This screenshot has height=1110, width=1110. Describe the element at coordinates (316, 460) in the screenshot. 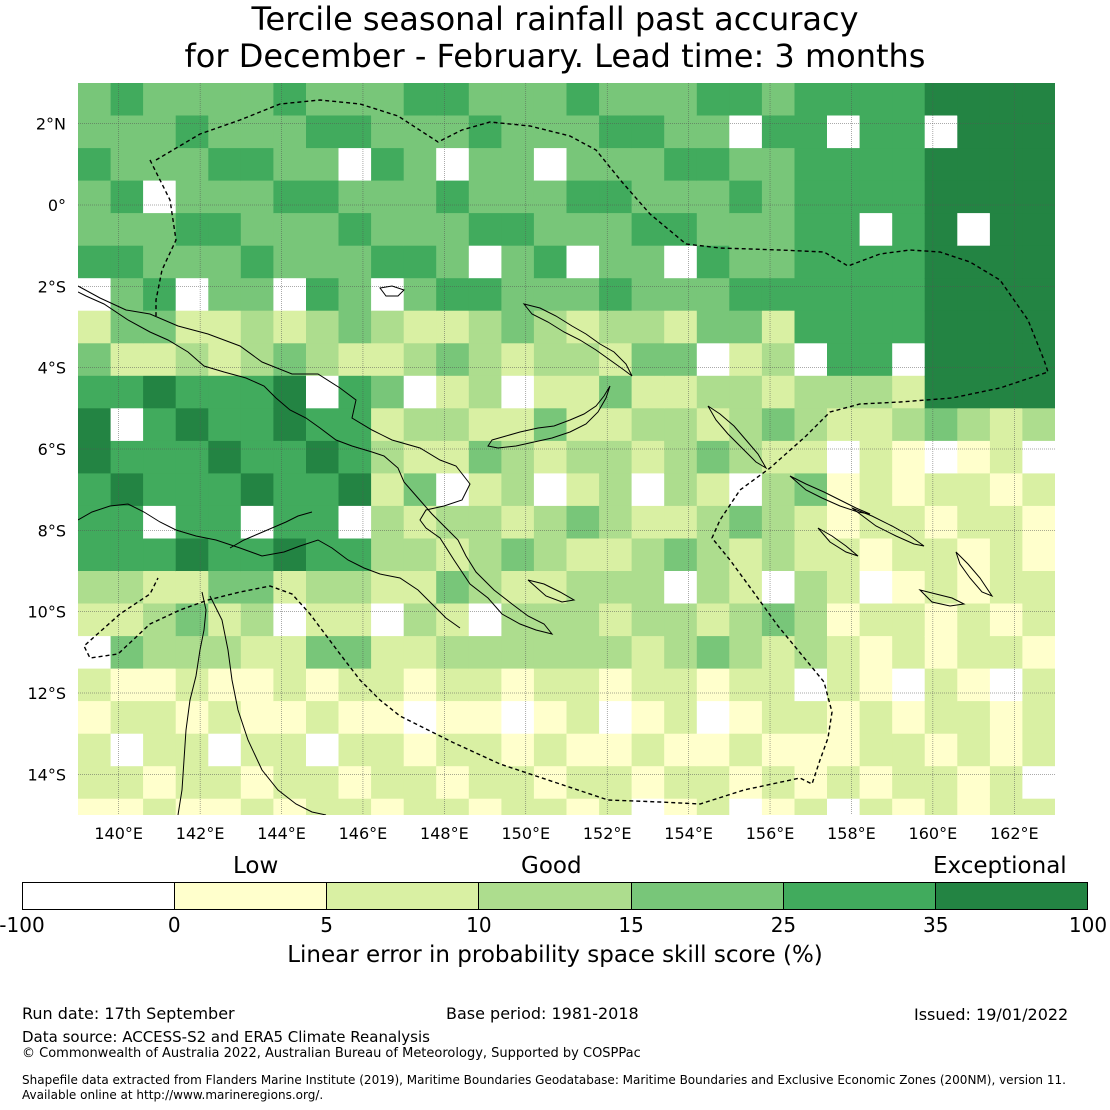

I see `new-guinea-coastline` at that location.